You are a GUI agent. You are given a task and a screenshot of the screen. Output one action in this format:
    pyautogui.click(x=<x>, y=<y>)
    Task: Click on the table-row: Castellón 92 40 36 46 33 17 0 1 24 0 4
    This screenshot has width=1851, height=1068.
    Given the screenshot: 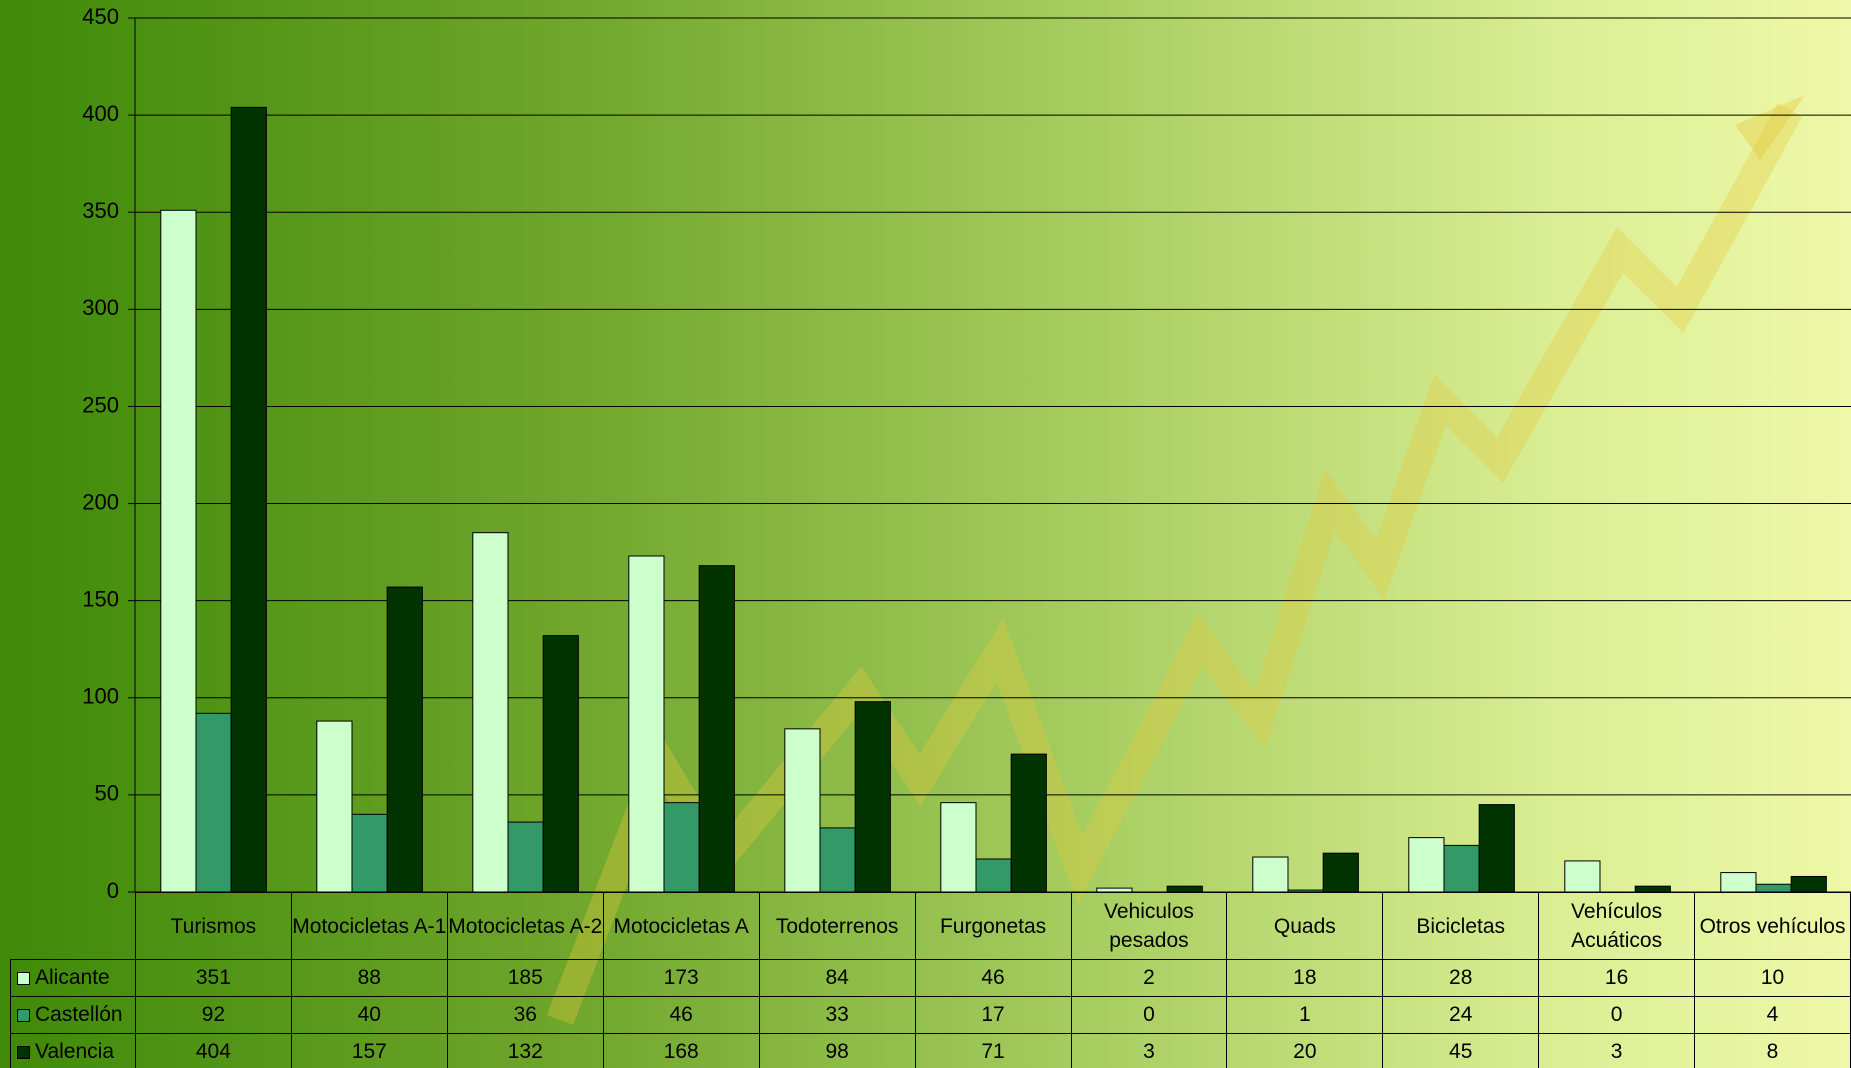 What is the action you would take?
    pyautogui.click(x=930, y=1015)
    